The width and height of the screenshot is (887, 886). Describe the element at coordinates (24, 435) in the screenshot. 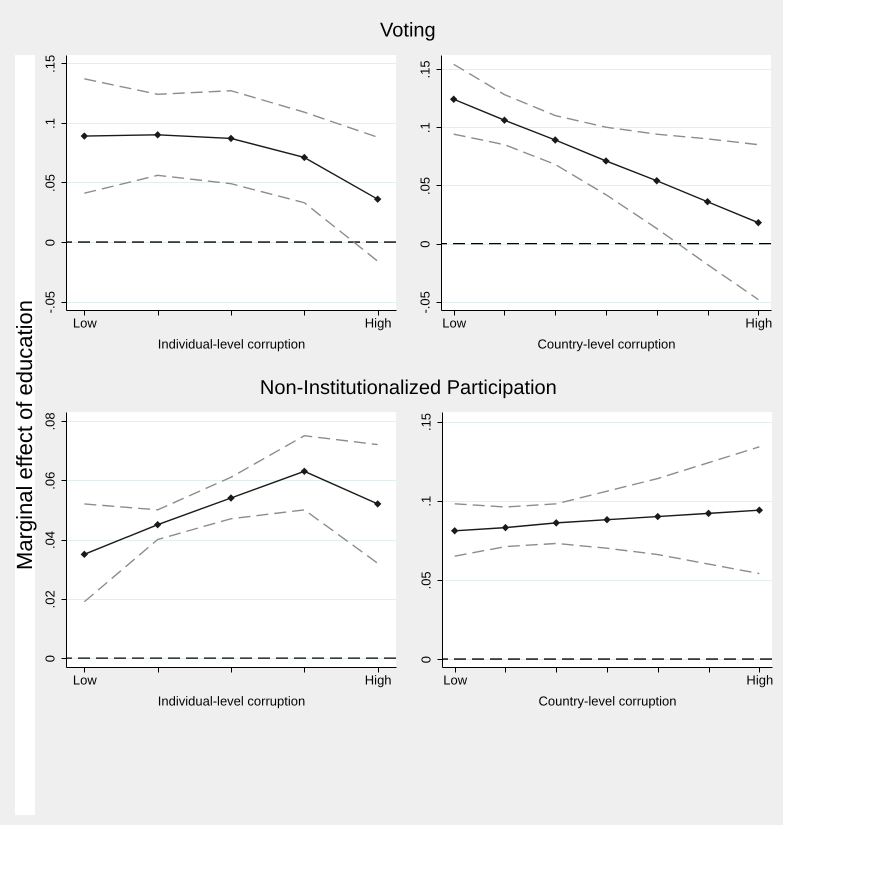

I see `y-axis-title: Marginal effect of education` at that location.